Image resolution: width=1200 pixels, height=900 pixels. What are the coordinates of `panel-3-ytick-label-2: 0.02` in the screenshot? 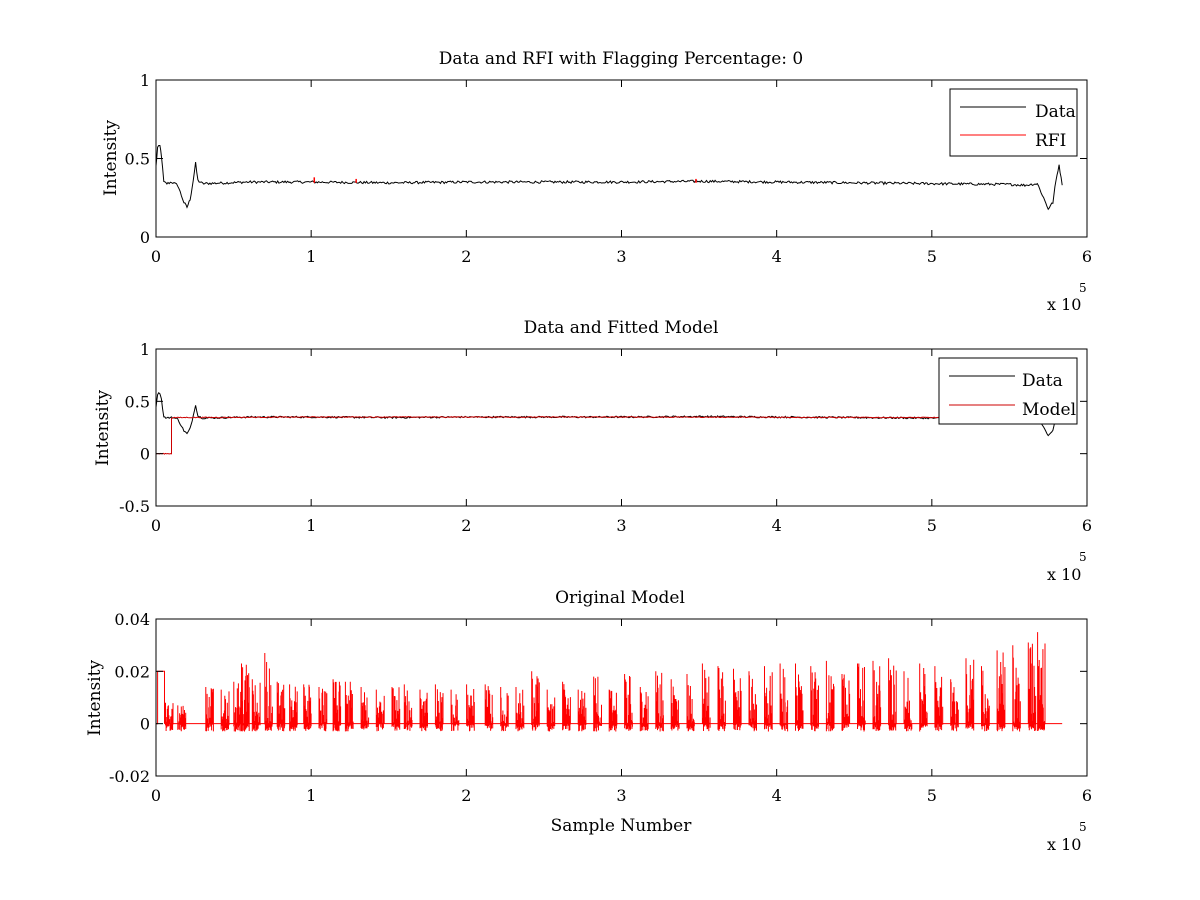 It's located at (132, 671).